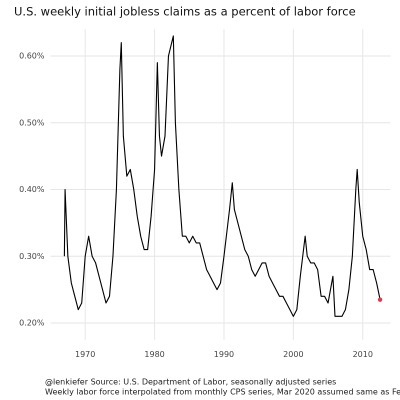 Image resolution: width=400 pixels, height=400 pixels. Describe the element at coordinates (32, 122) in the screenshot. I see `y-tick-label: 0.50%` at that location.